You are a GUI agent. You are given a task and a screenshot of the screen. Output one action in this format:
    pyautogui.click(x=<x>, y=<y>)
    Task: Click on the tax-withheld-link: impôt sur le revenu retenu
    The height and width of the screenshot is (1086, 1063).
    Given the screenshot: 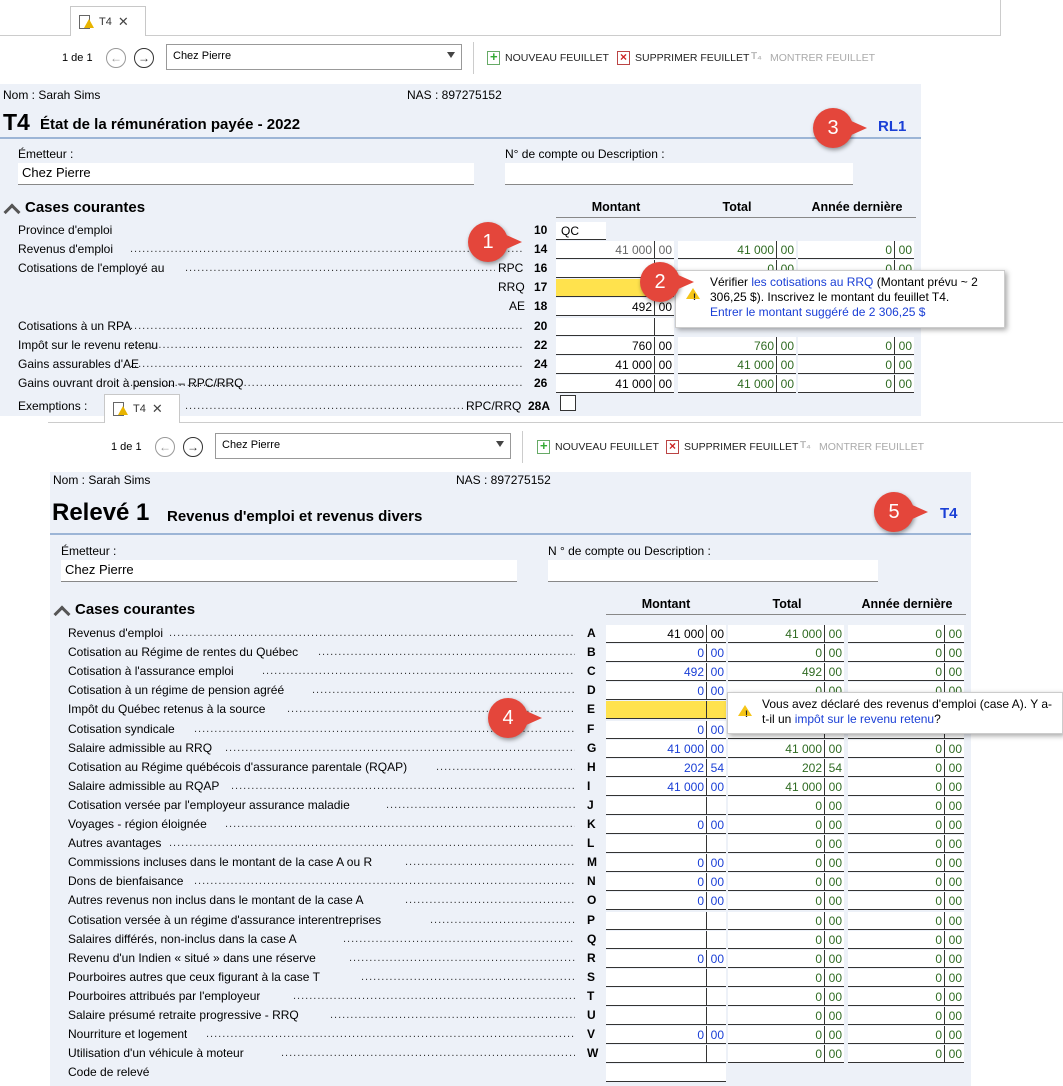 What is the action you would take?
    pyautogui.click(x=864, y=719)
    